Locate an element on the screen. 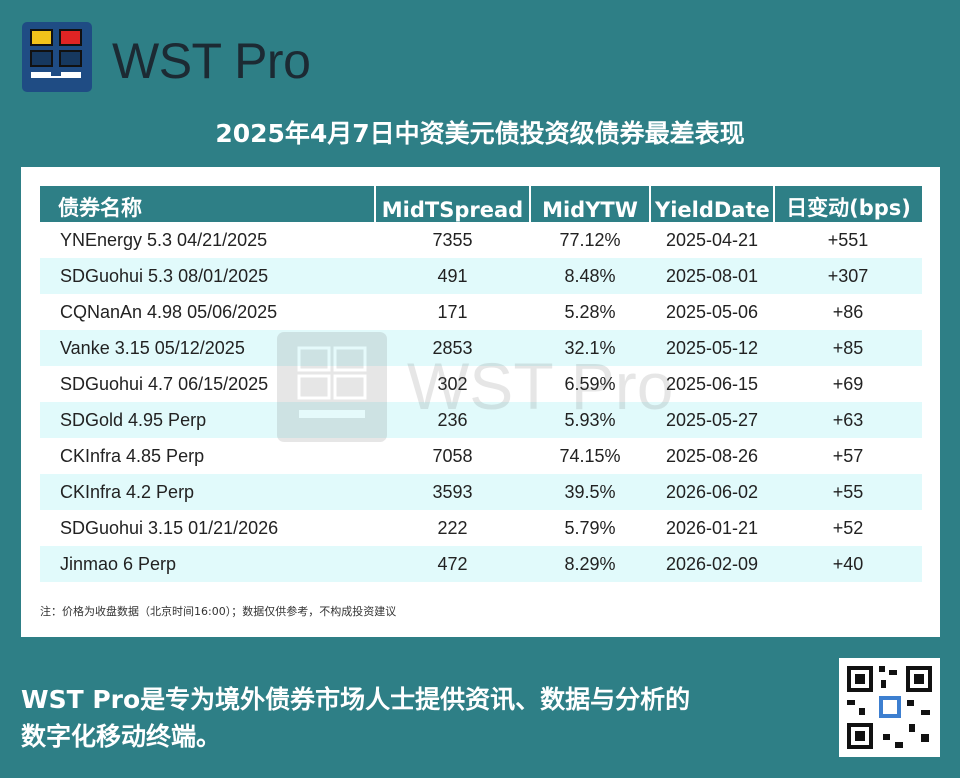  yield-date-cell: 2025-05-06 is located at coordinates (712, 312).